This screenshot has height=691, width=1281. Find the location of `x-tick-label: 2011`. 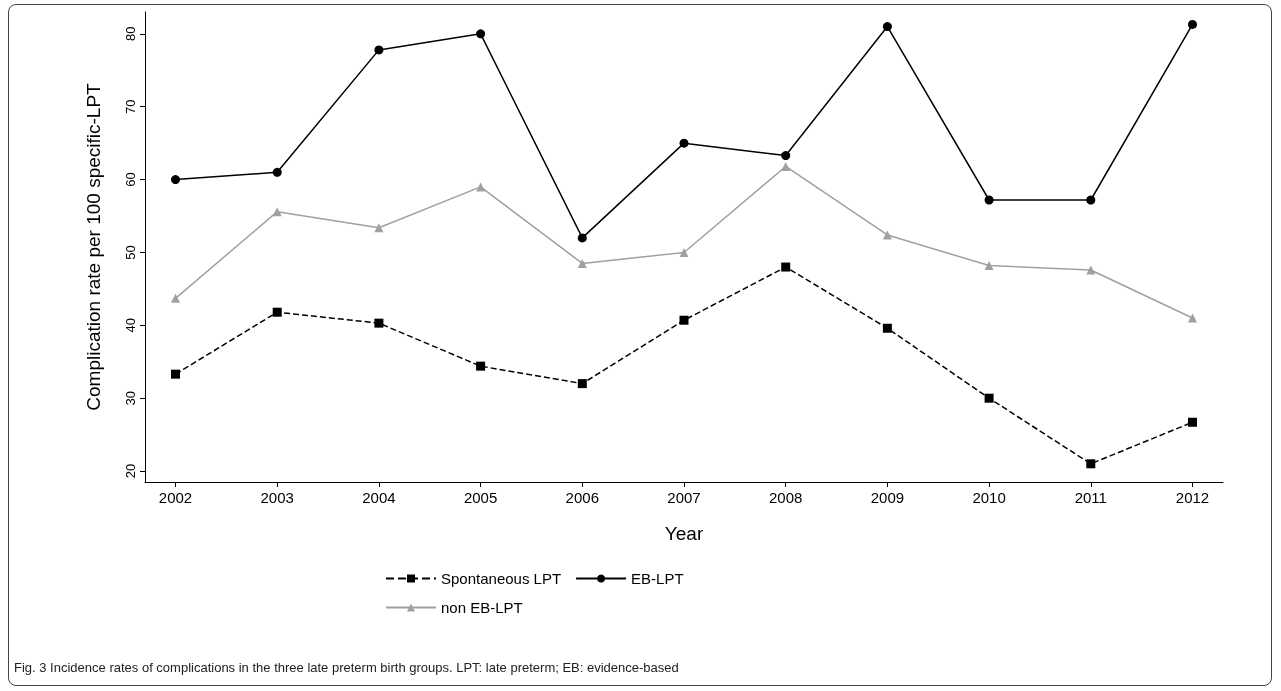

x-tick-label: 2011 is located at coordinates (1090, 497).